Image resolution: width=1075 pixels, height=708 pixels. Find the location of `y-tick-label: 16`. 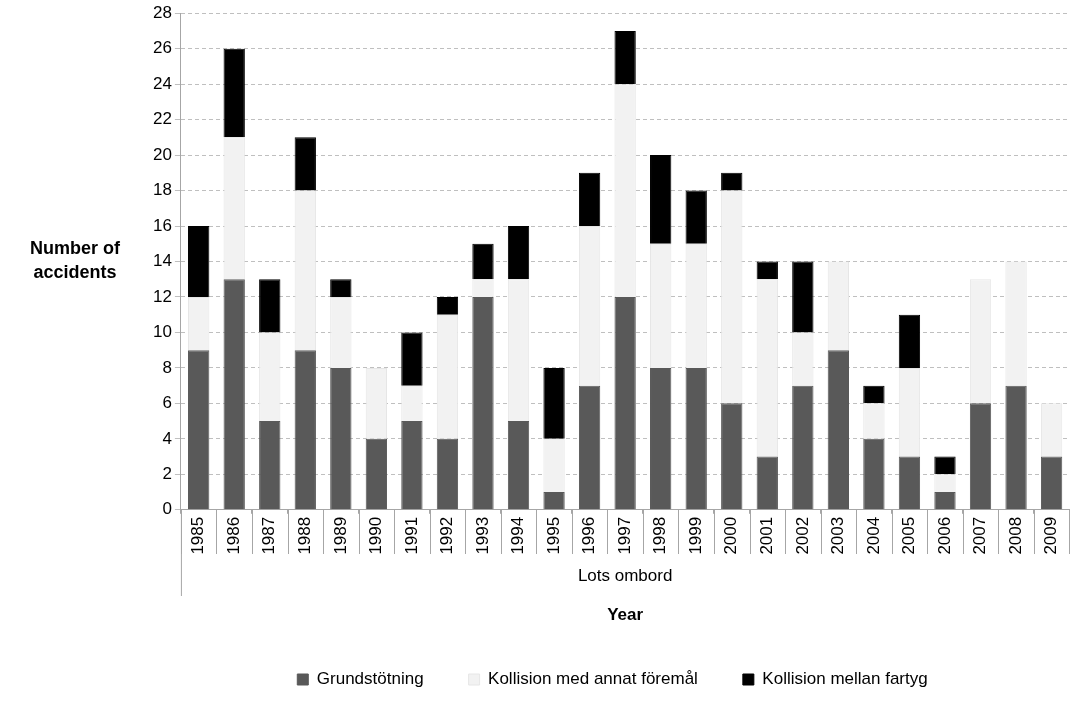

y-tick-label: 16 is located at coordinates (162, 225).